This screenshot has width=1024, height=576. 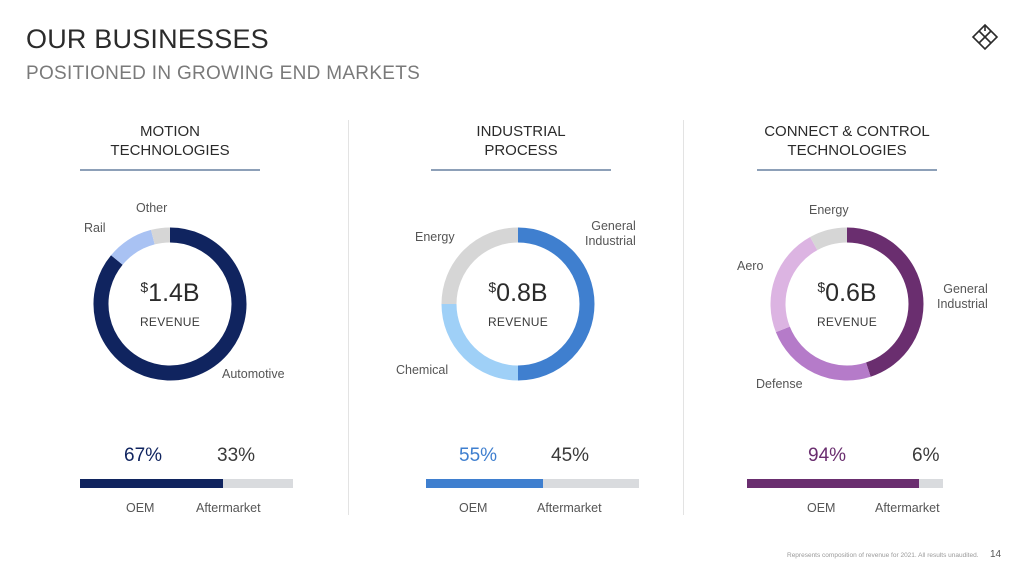 What do you see at coordinates (223, 73) in the screenshot?
I see `page-subtitle: POSITIONED IN GROWING END MARKETS` at bounding box center [223, 73].